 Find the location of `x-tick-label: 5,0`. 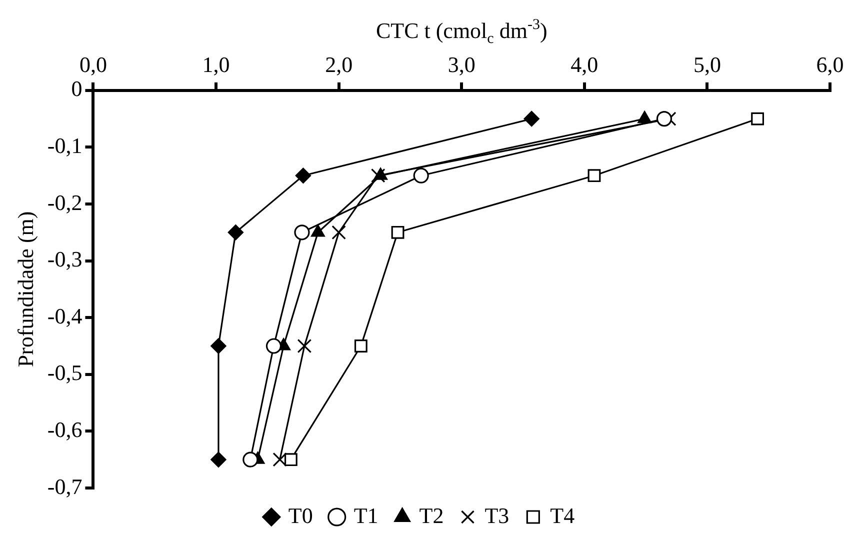

x-tick-label: 5,0 is located at coordinates (707, 64).